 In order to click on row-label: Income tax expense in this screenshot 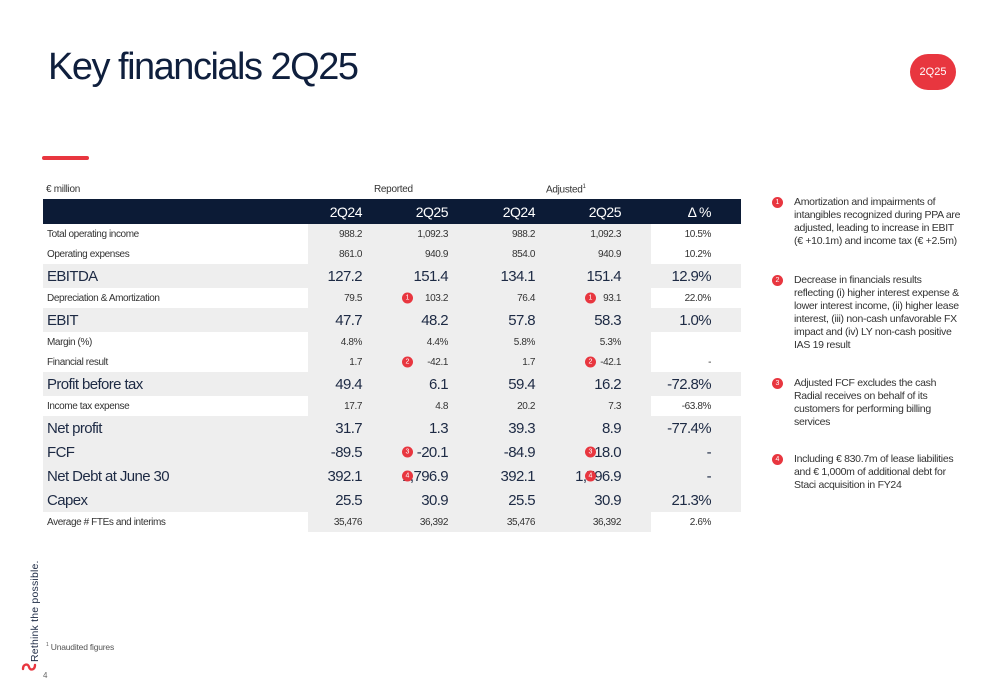, I will do `click(88, 406)`.